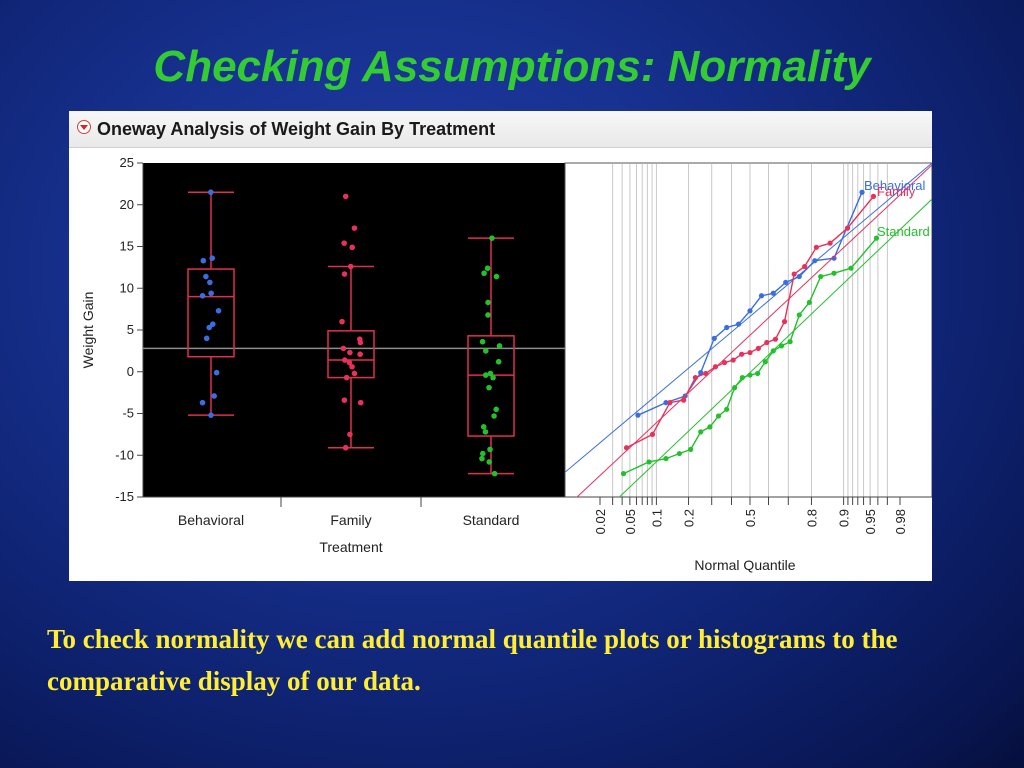 The image size is (1024, 768). What do you see at coordinates (491, 356) in the screenshot?
I see `box-group-standard` at bounding box center [491, 356].